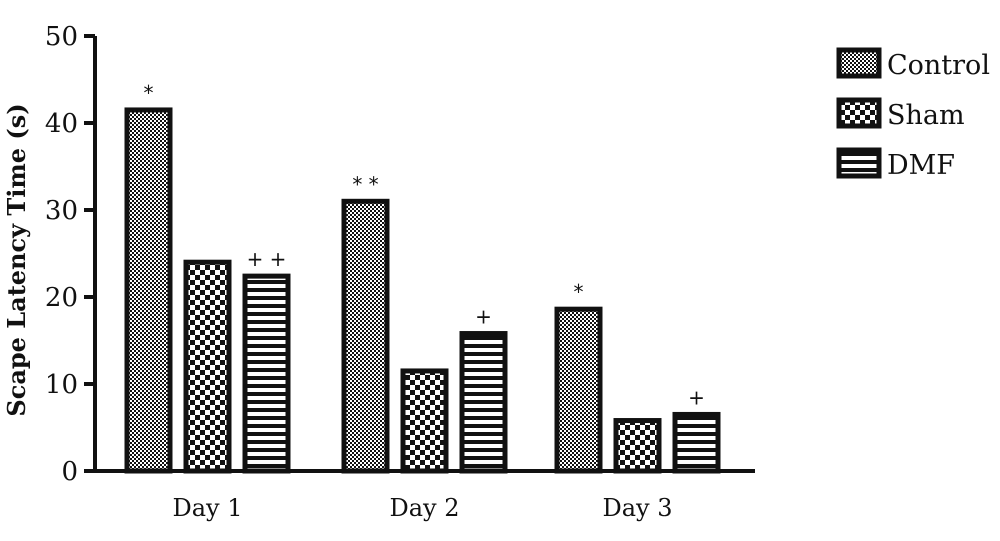 This screenshot has width=1000, height=541. Describe the element at coordinates (926, 115) in the screenshot. I see `legend-label: Sham` at that location.